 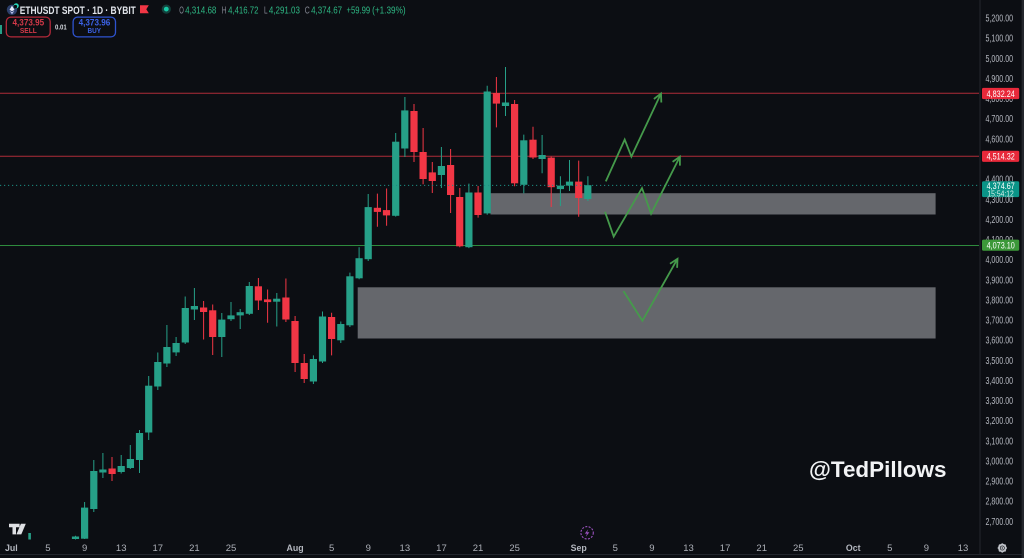 What do you see at coordinates (359, 11) in the screenshot?
I see `svg-text: +59.99` at bounding box center [359, 11].